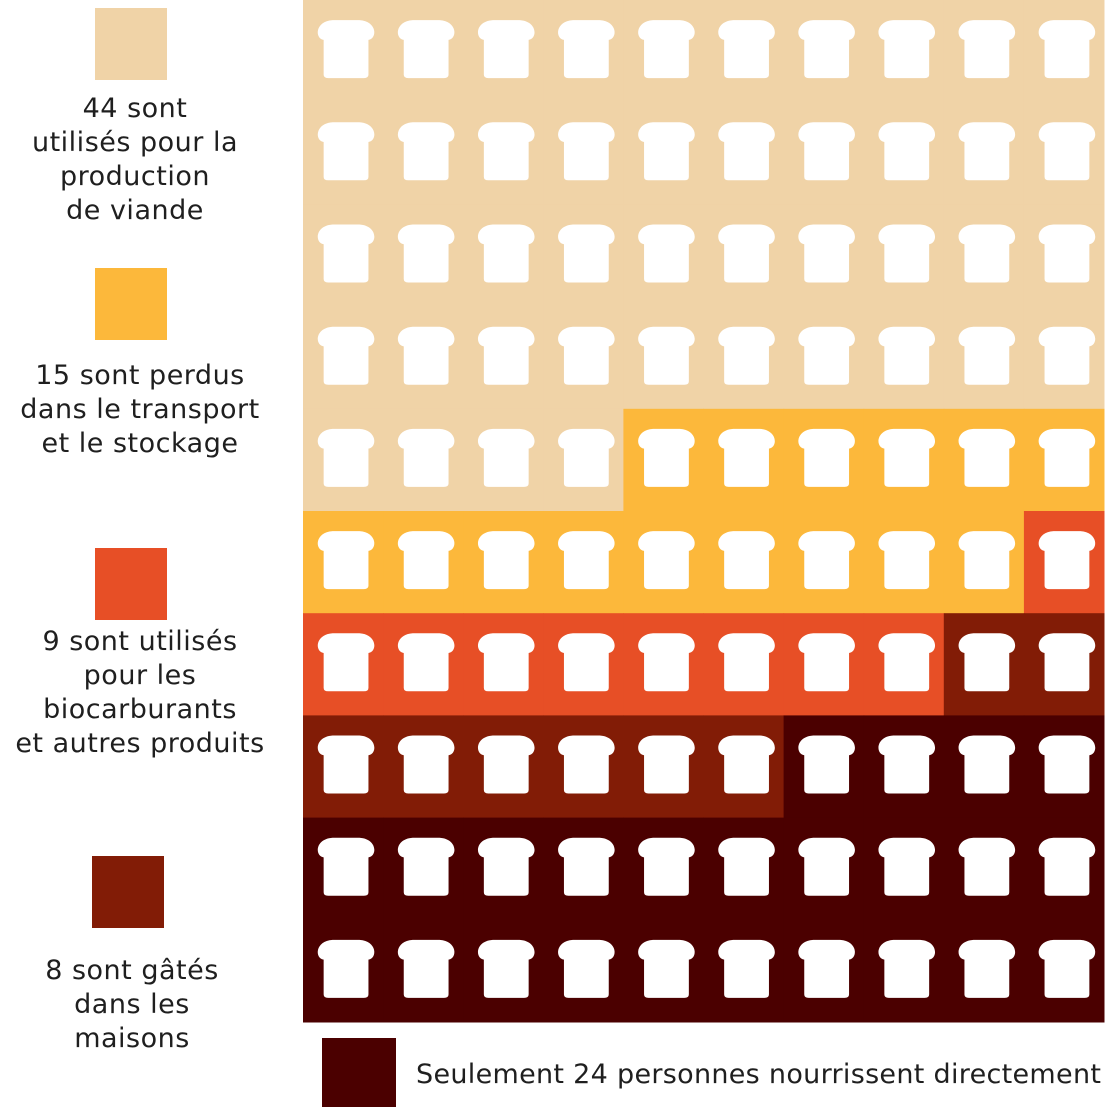 The image size is (1110, 1107). What do you see at coordinates (132, 1004) in the screenshot?
I see `legend-label-households: 8 sont gâtés dans les maisons` at bounding box center [132, 1004].